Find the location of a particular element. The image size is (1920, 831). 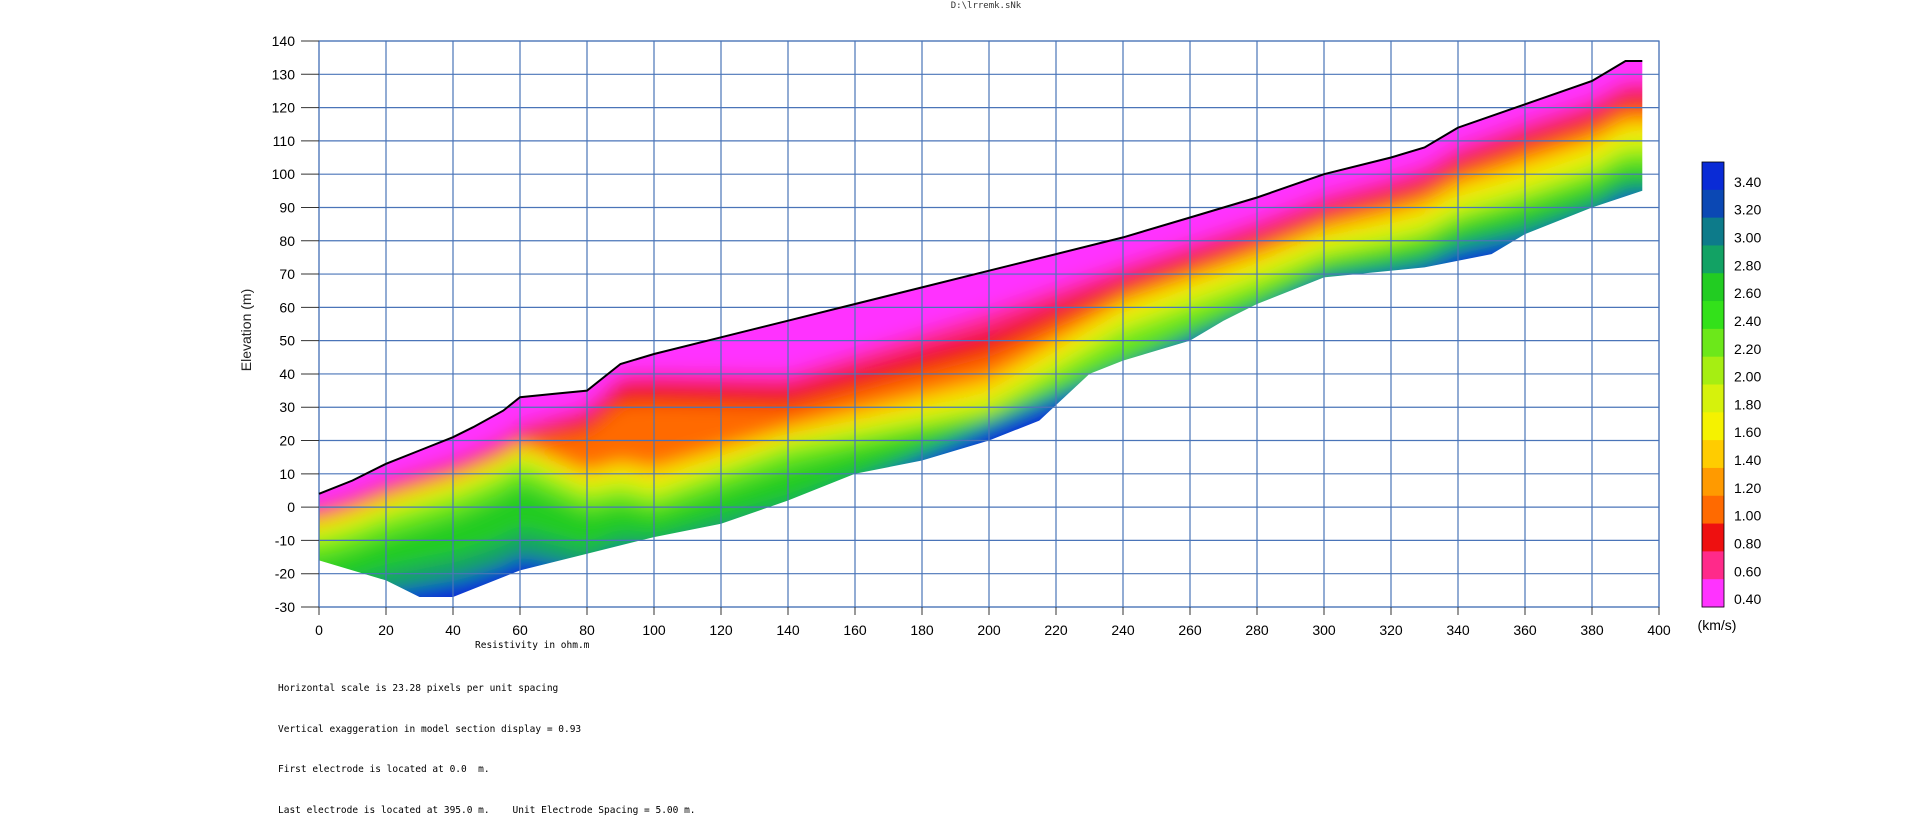

colorbar-label-1: 3.20 is located at coordinates (1747, 210).